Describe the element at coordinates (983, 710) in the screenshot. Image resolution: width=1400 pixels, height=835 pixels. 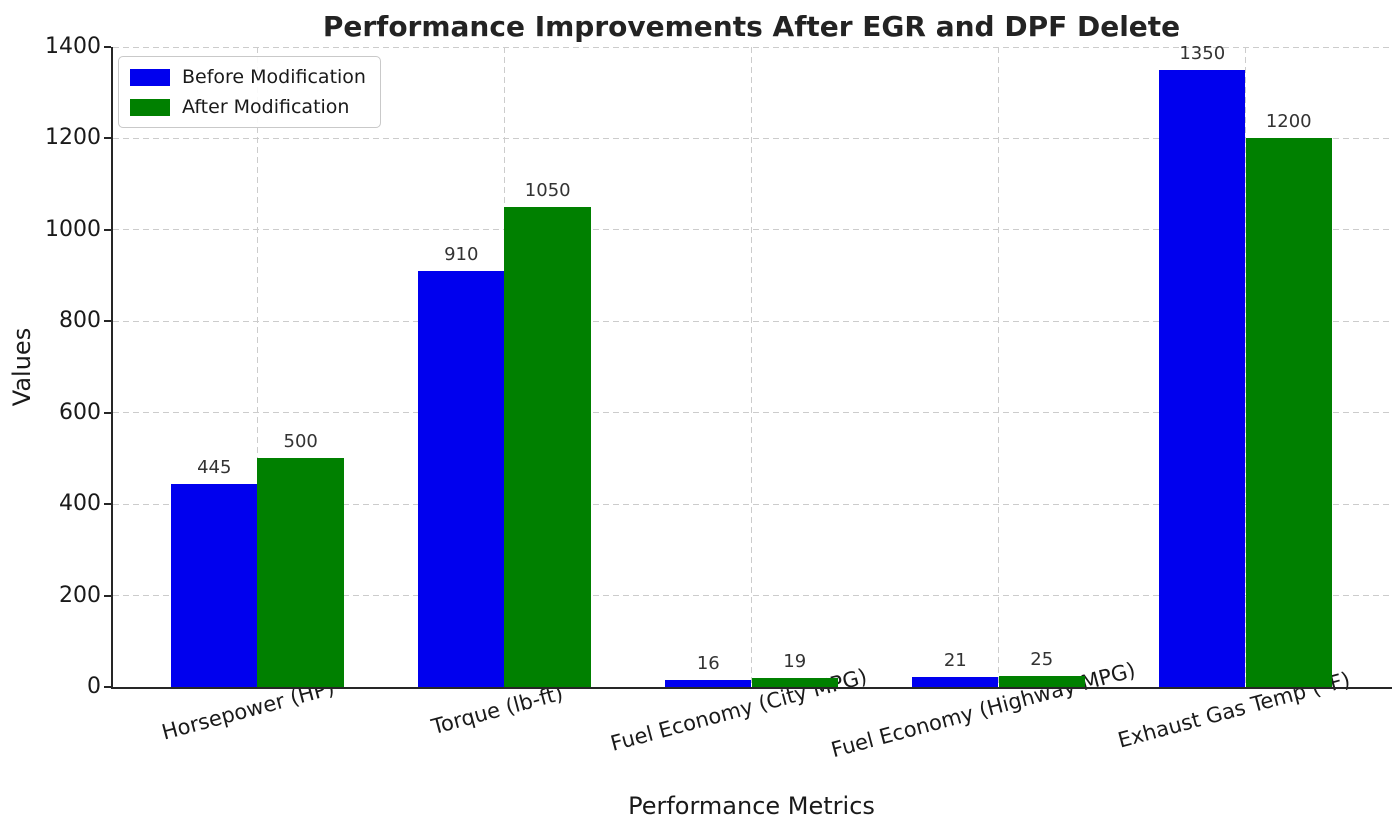
I see `x-tick-label: Fuel Economy (Highway MPG)` at that location.